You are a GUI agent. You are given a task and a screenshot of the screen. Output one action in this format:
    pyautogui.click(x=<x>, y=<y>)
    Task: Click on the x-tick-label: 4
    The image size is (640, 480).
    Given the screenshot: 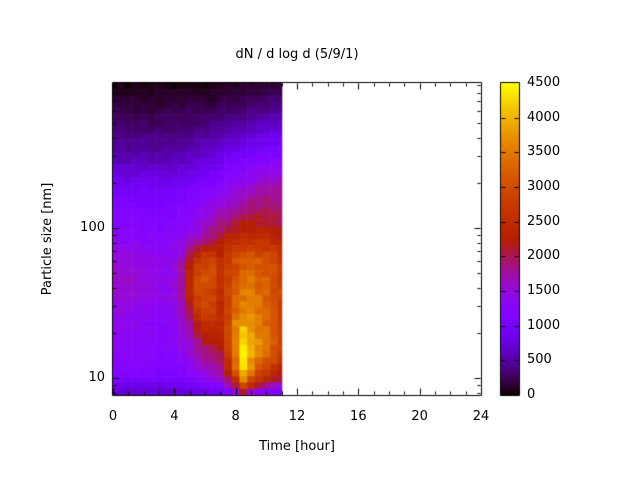 What is the action you would take?
    pyautogui.click(x=174, y=416)
    